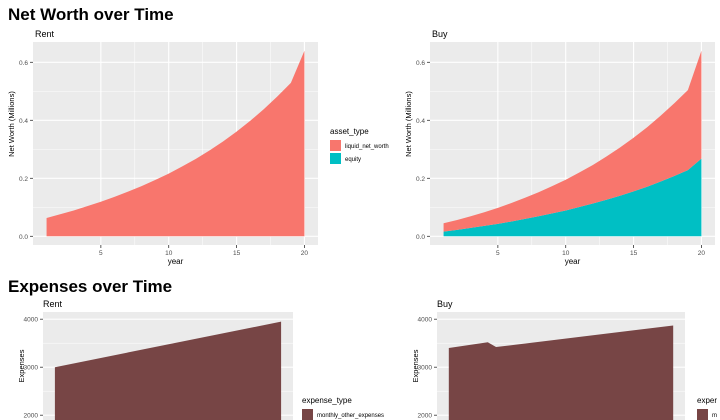 This screenshot has height=420, width=720. Describe the element at coordinates (350, 416) in the screenshot. I see `legend-label: monthly_other_expenses` at that location.